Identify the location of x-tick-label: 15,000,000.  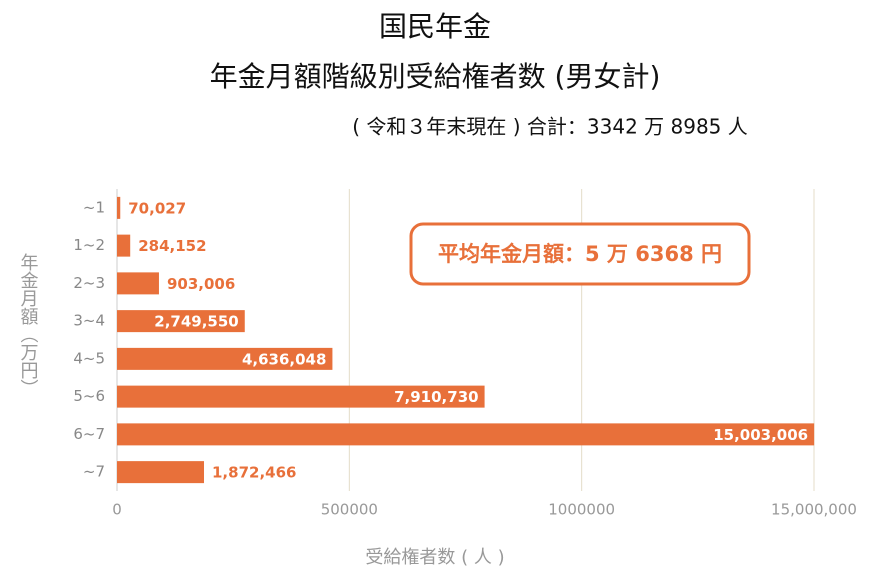
(814, 510).